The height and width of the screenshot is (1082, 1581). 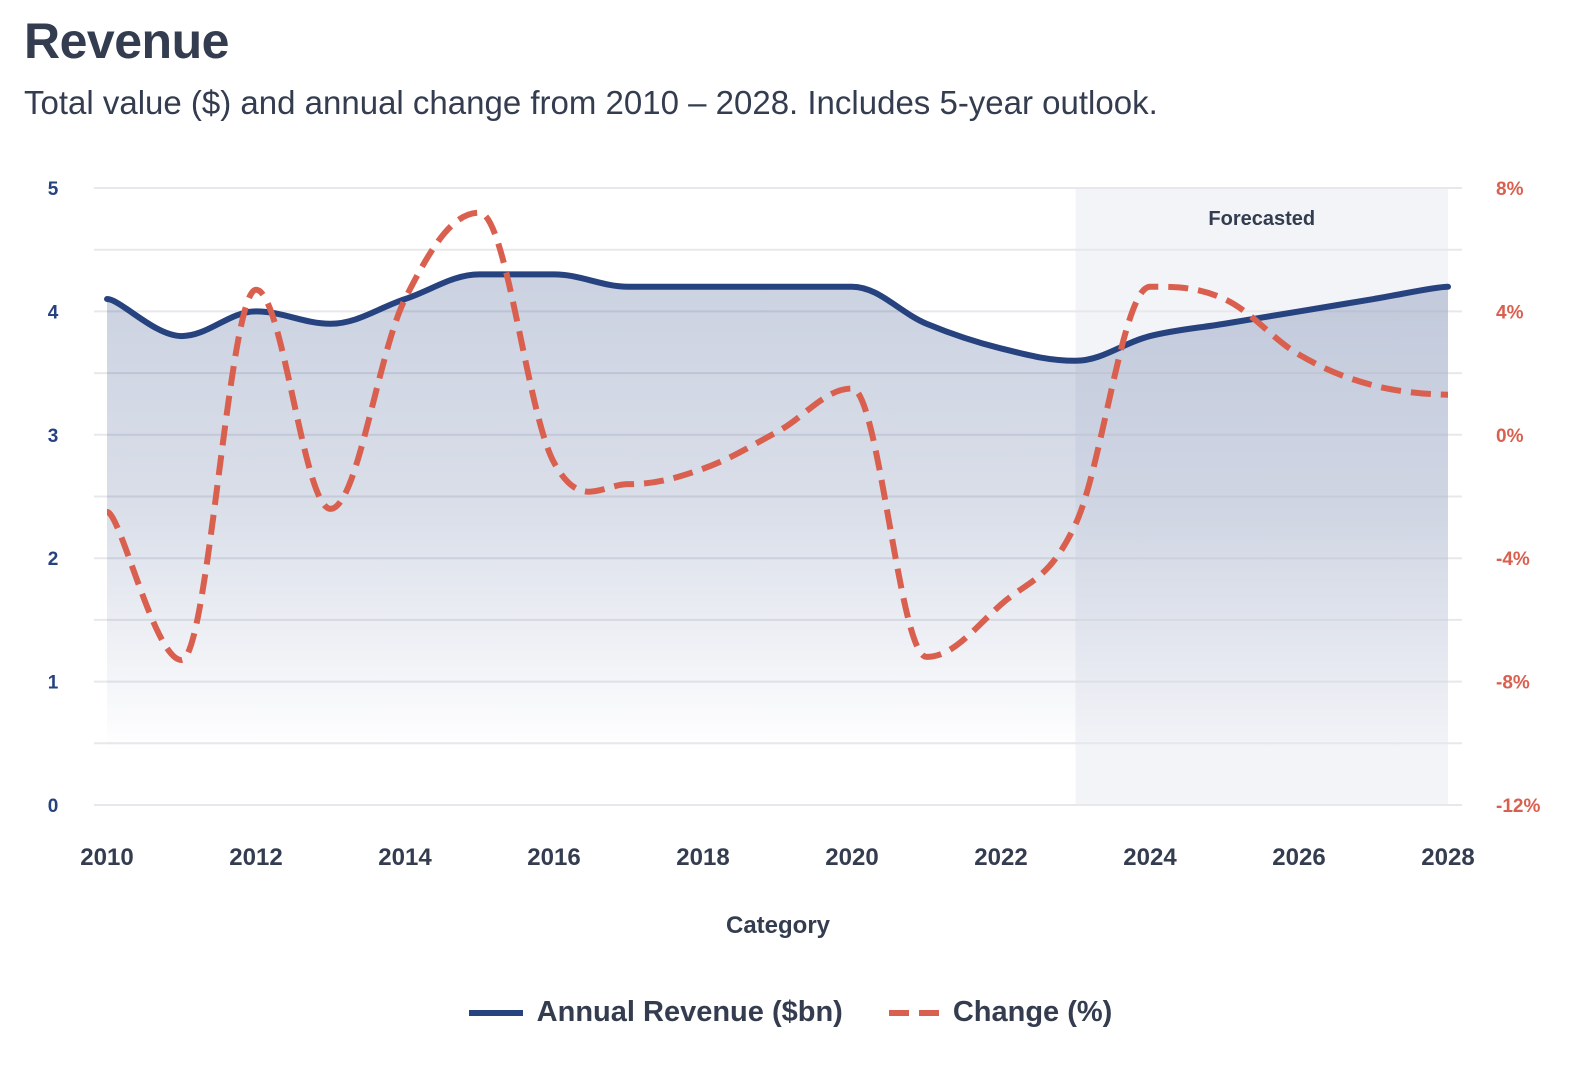 I want to click on x-axis-tick: 2028, so click(x=1447, y=857).